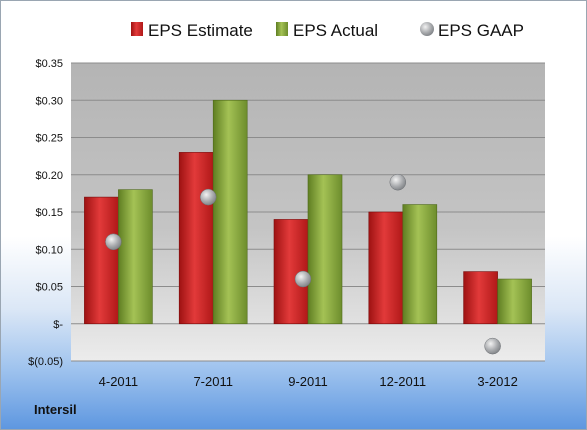  I want to click on y-tick-label: $(0.05), so click(45, 362).